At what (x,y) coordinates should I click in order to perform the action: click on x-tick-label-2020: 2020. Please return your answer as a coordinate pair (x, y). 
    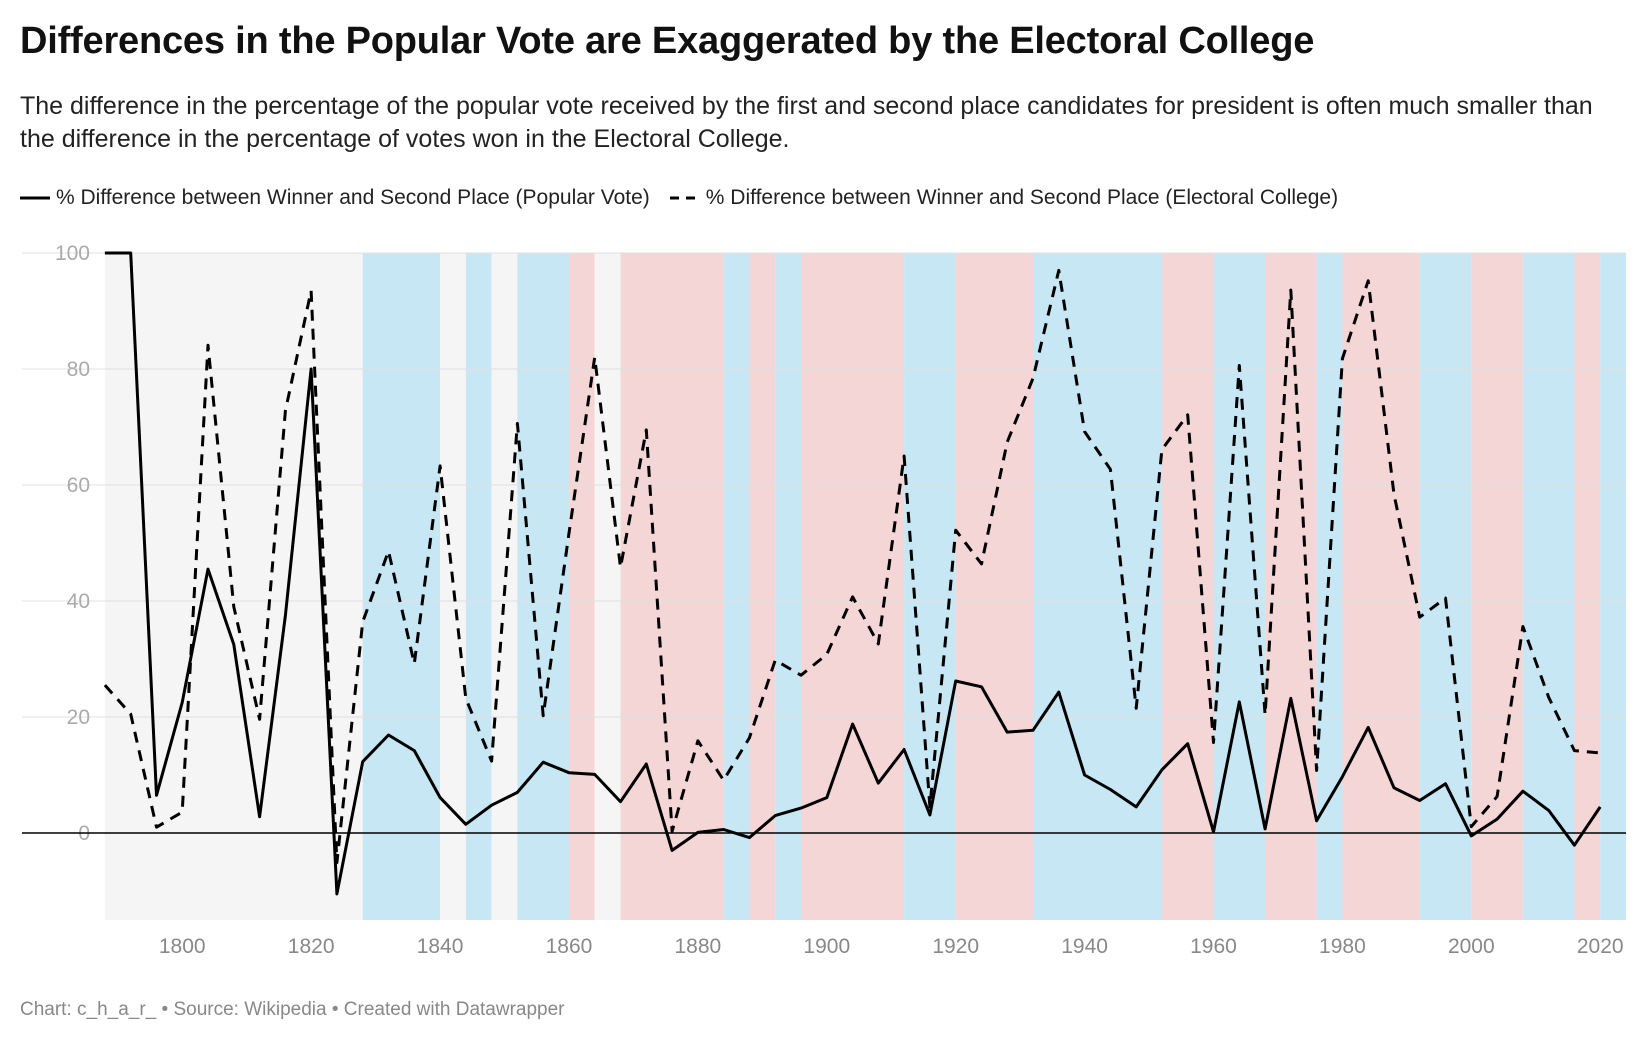
    Looking at the image, I should click on (1600, 946).